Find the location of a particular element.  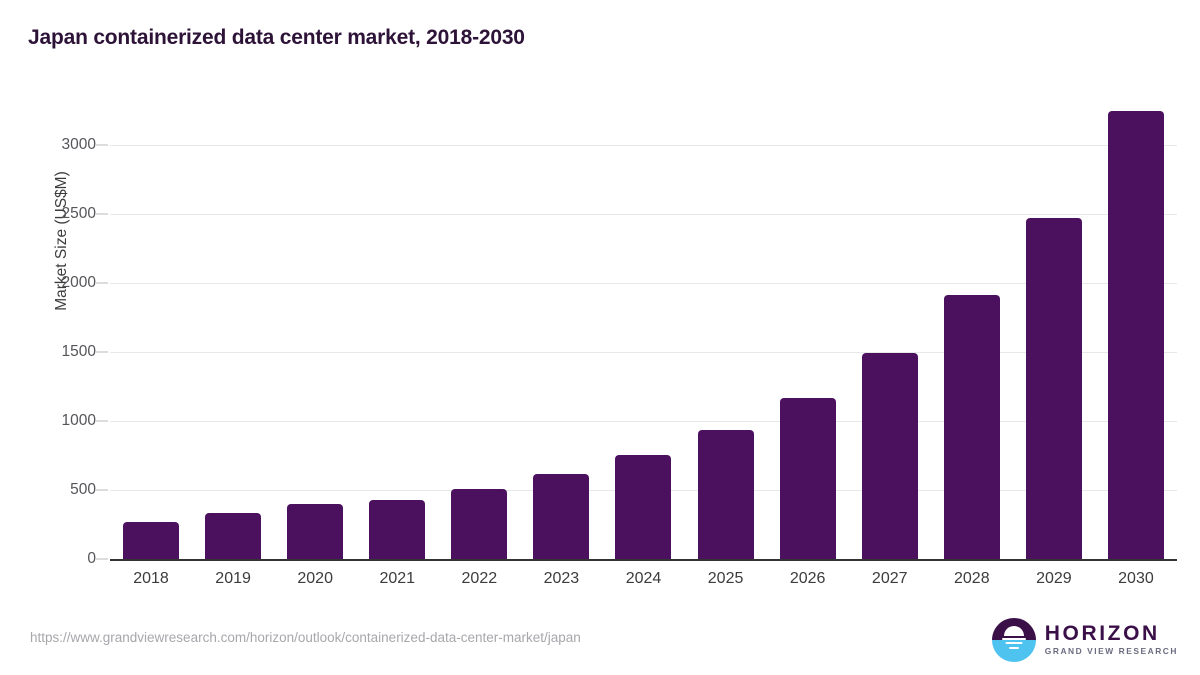

x-tick-label-2030: 2030 is located at coordinates (1136, 578).